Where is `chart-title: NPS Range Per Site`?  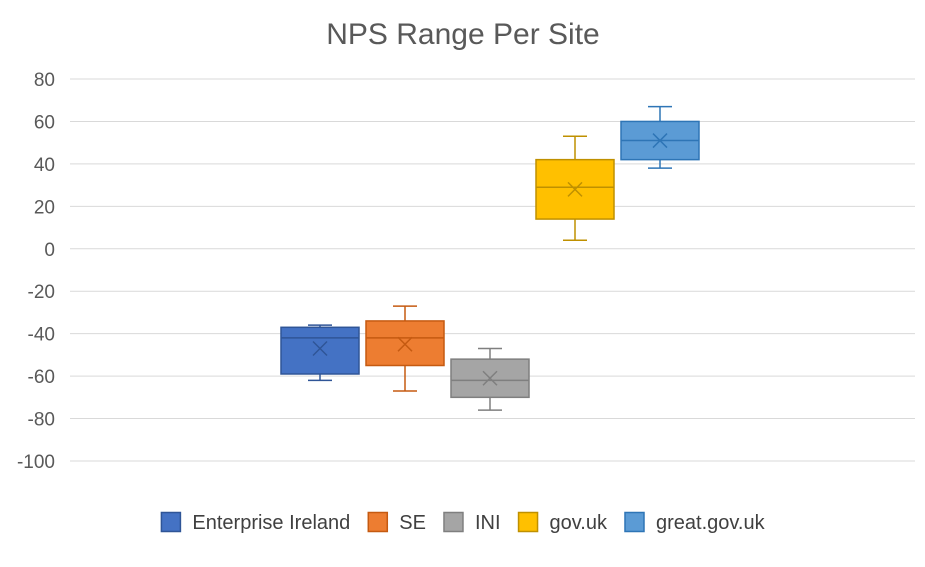
chart-title: NPS Range Per Site is located at coordinates (462, 34).